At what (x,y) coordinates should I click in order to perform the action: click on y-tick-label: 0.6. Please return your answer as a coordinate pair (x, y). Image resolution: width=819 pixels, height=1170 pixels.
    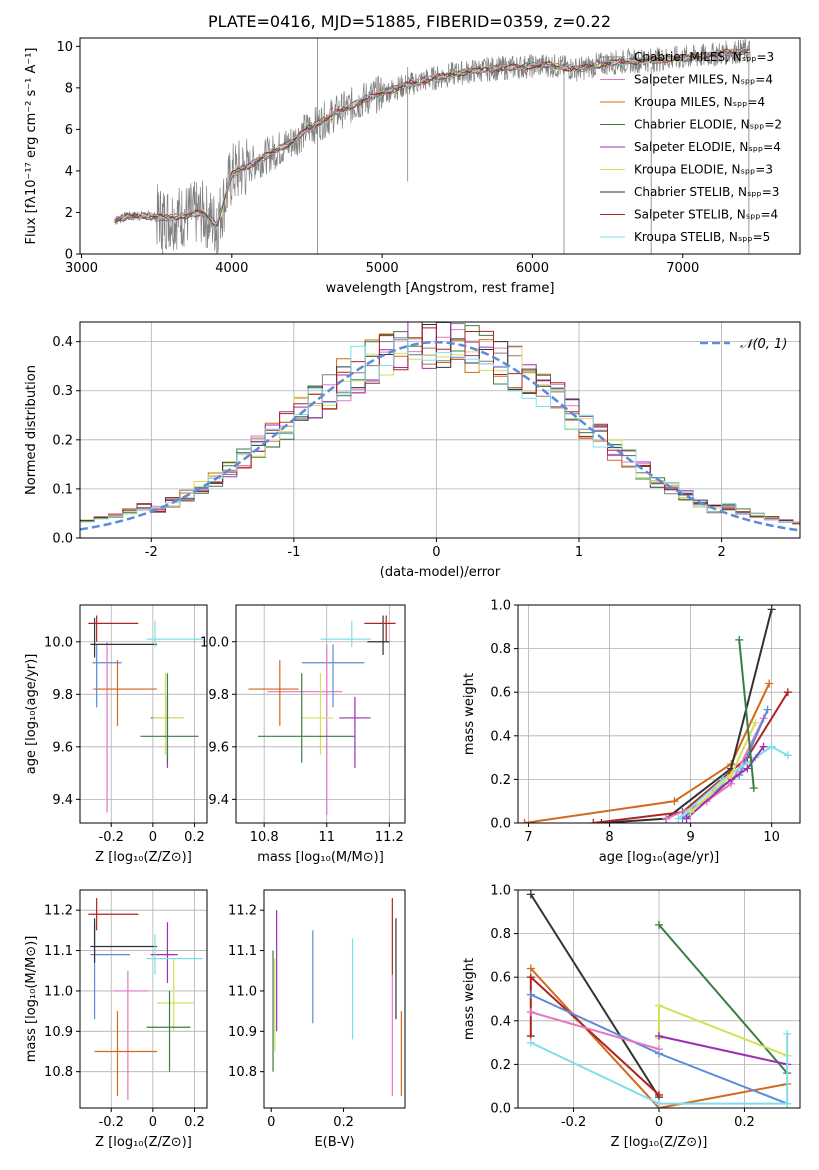
    Looking at the image, I should click on (500, 693).